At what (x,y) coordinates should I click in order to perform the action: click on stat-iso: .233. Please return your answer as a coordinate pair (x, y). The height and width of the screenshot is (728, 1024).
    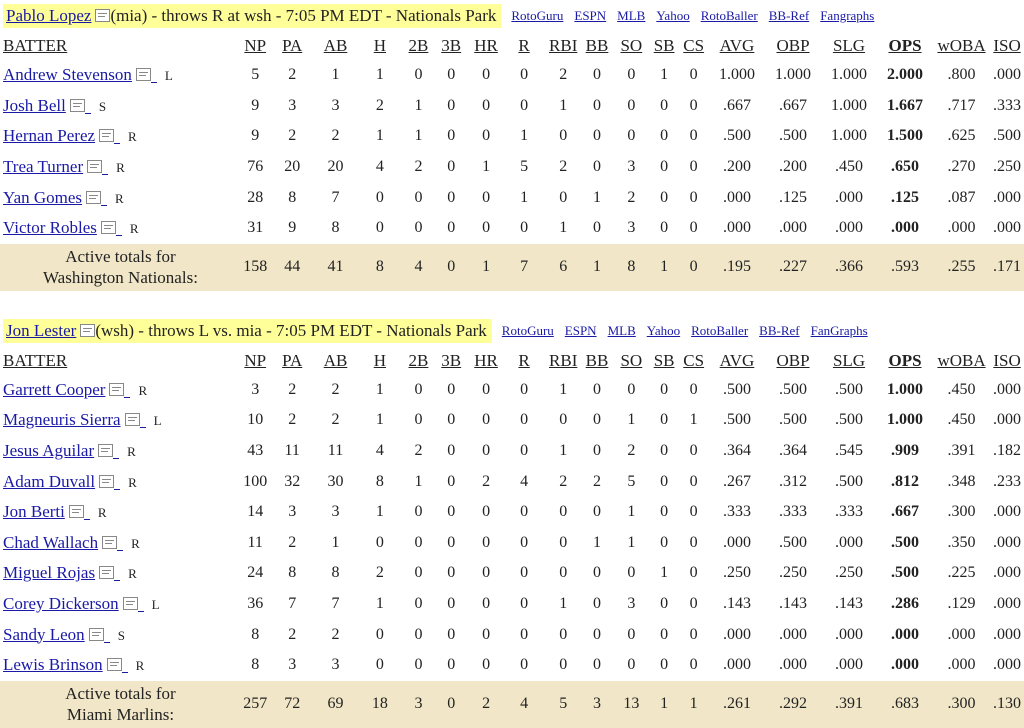
    Looking at the image, I should click on (1007, 481).